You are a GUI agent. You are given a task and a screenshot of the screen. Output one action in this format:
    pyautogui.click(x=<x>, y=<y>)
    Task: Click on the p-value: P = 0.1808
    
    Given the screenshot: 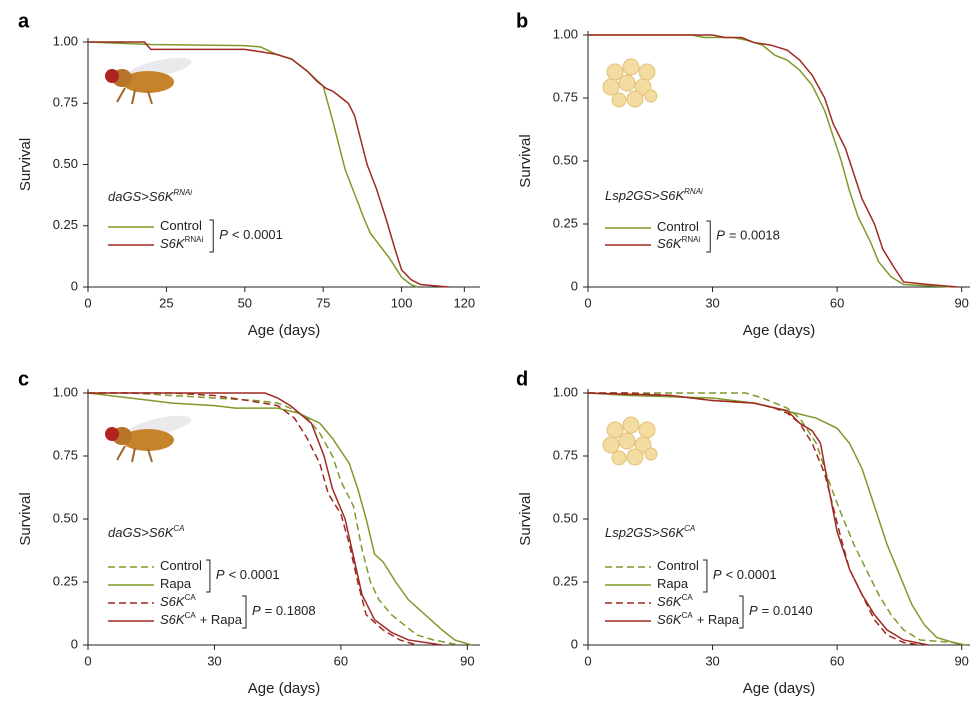 What is the action you would take?
    pyautogui.click(x=284, y=610)
    